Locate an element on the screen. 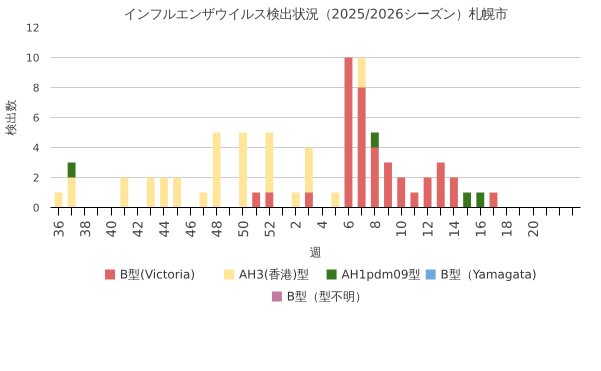  x-tick-label: 52 is located at coordinates (270, 229).